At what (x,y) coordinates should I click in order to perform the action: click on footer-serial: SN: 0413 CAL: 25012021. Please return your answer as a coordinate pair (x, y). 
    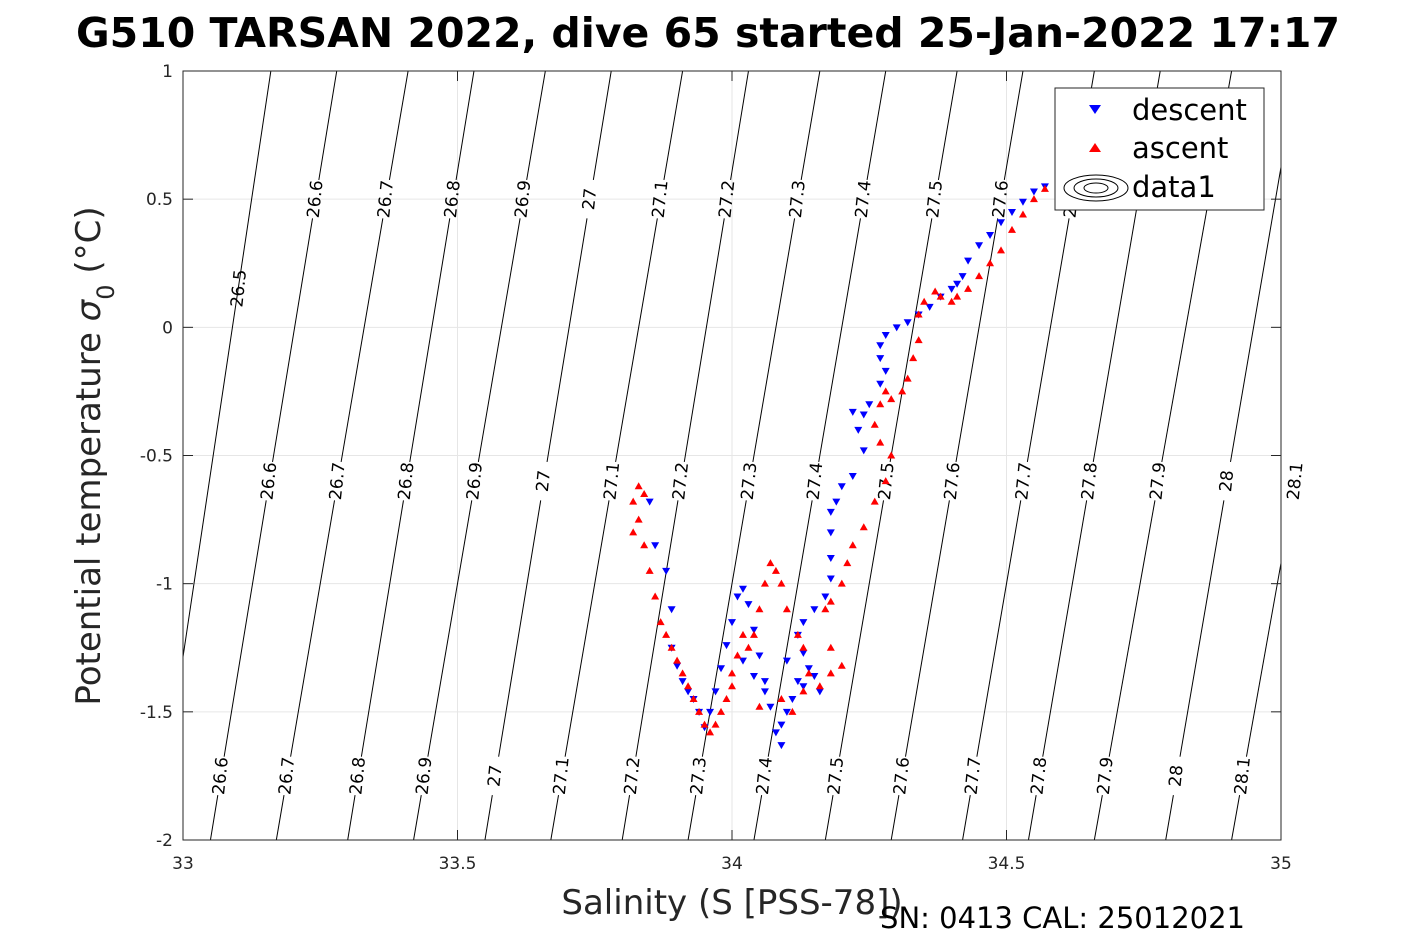
    Looking at the image, I should click on (1062, 918).